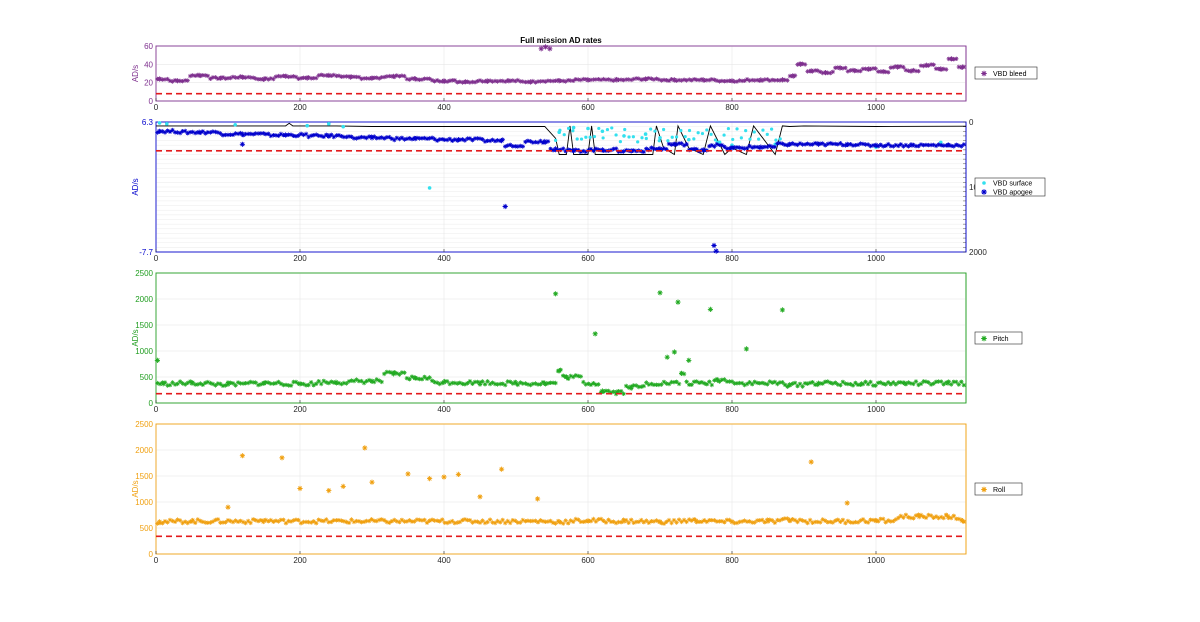  I want to click on legend-label: VBD bleed, so click(1010, 74).